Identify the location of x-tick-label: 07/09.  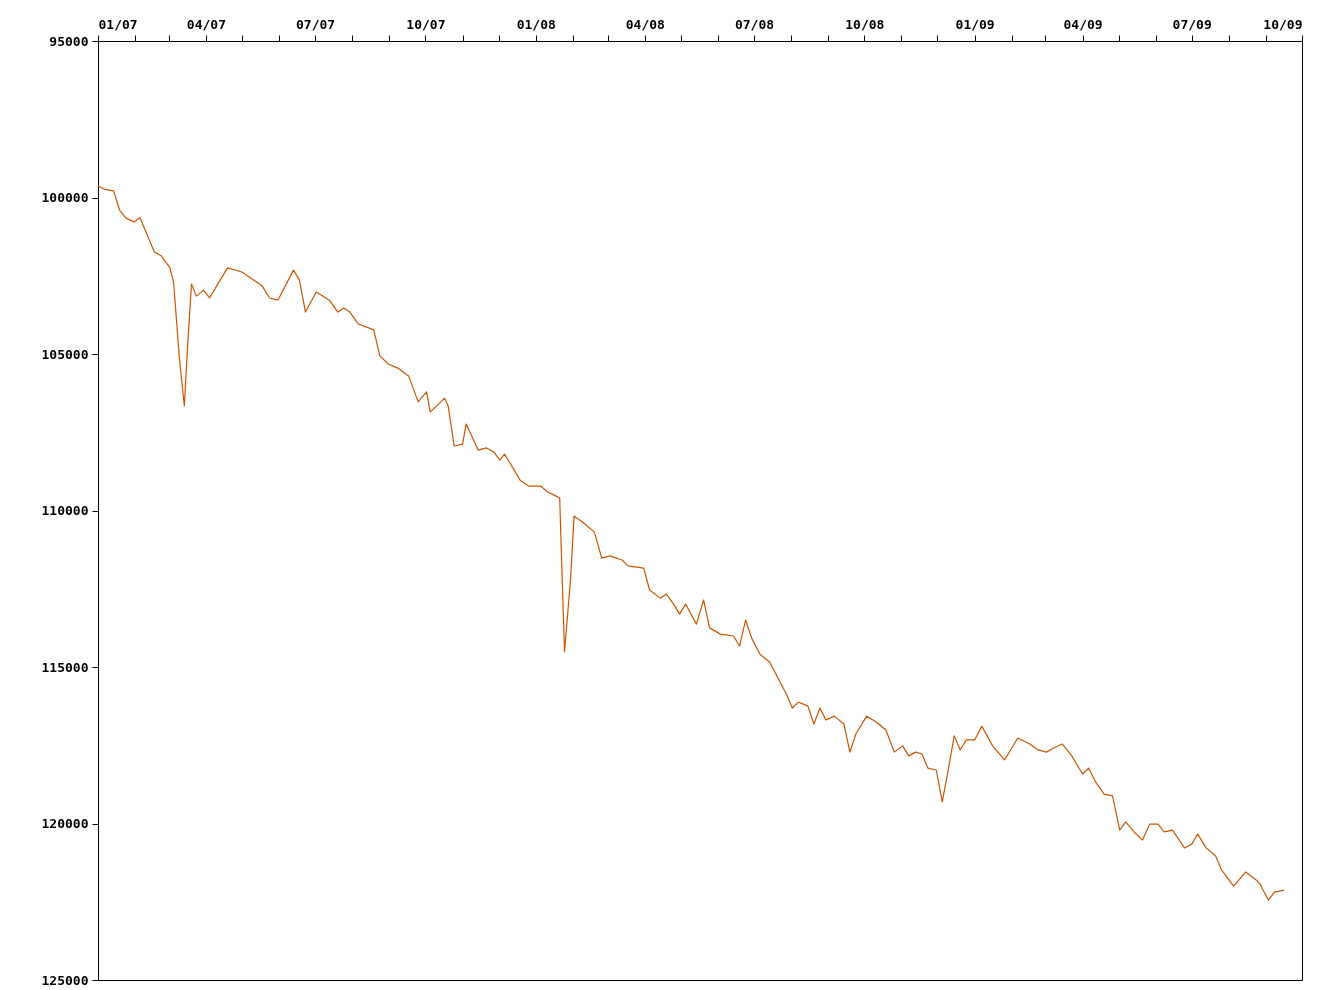
(1192, 24).